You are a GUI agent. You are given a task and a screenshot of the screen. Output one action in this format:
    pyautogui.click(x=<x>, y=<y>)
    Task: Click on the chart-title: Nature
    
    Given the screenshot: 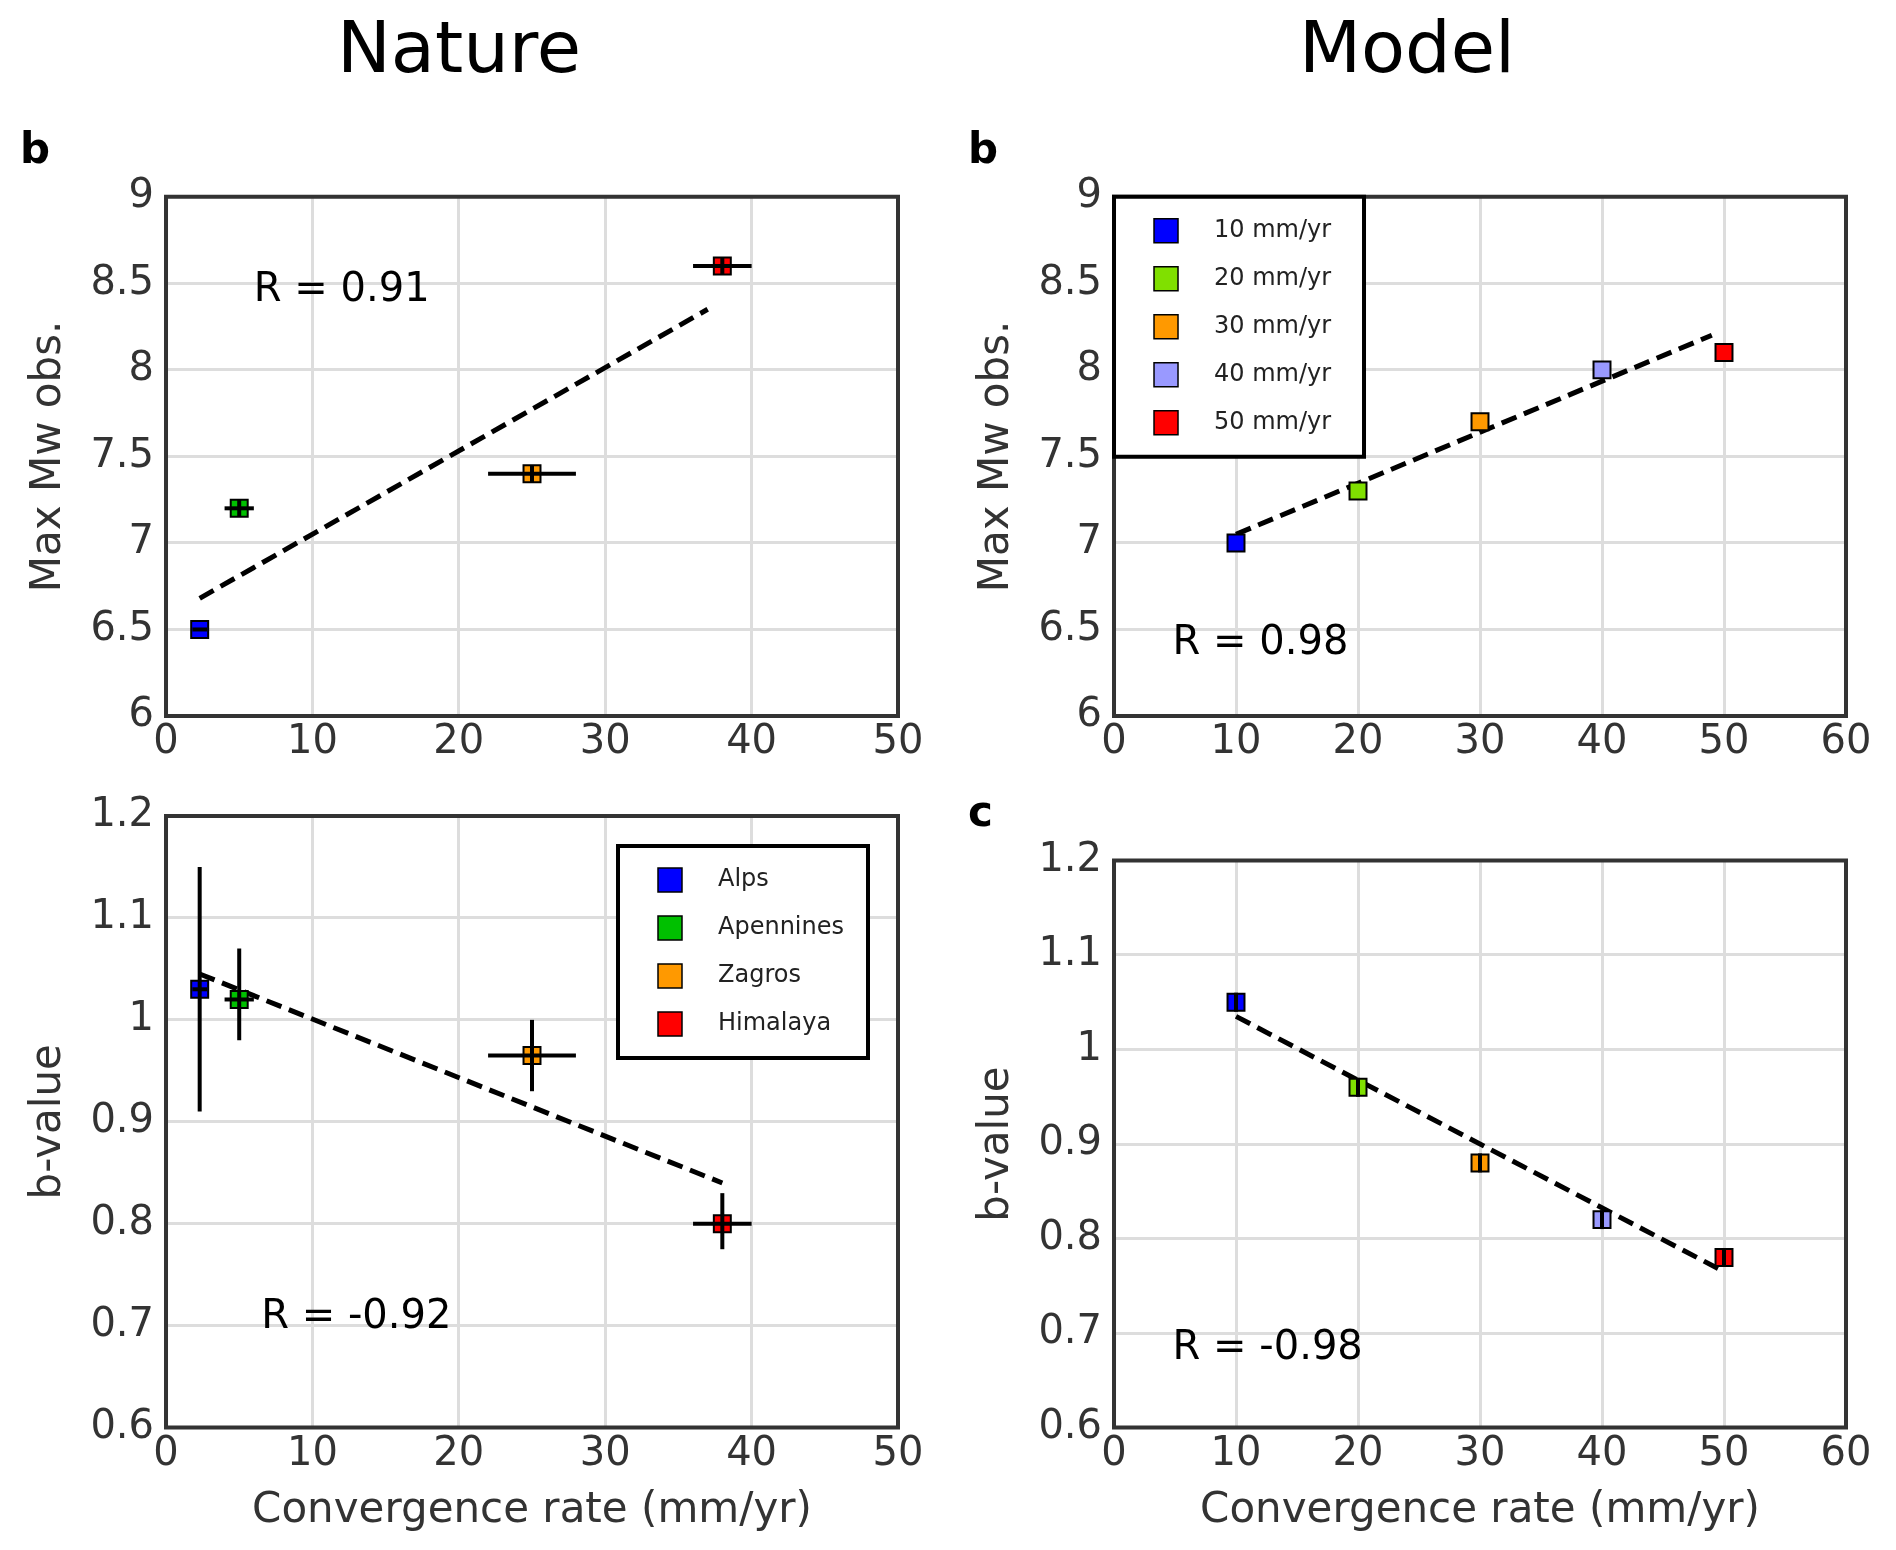 What is the action you would take?
    pyautogui.click(x=459, y=46)
    